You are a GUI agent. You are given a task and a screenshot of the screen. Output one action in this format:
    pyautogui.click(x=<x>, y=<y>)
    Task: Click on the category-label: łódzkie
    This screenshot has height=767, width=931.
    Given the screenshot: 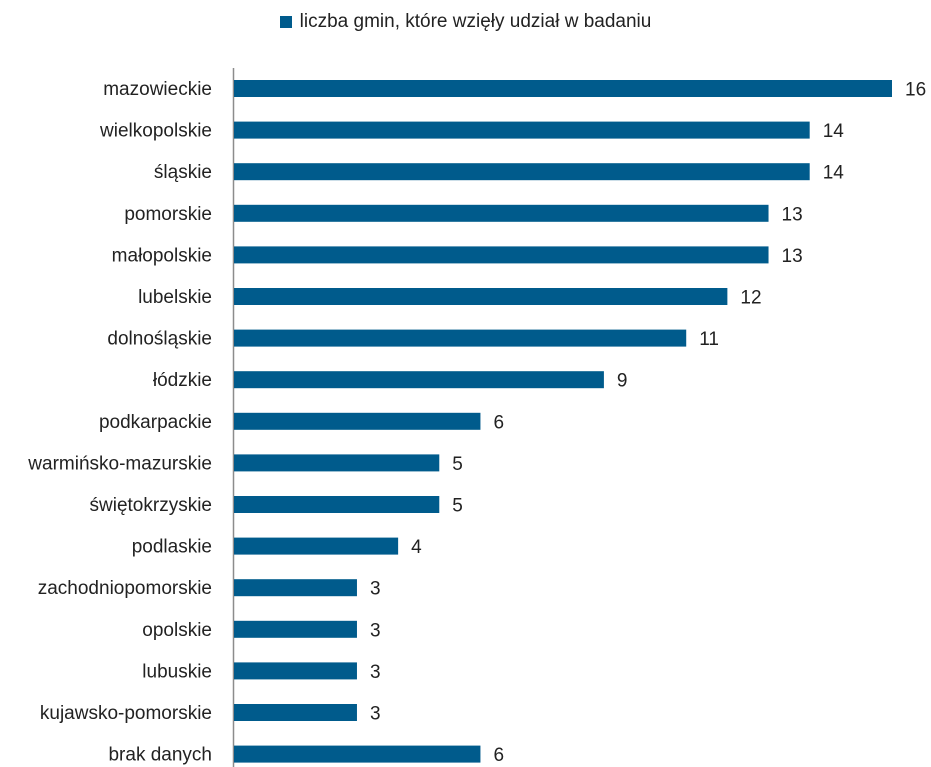 What is the action you would take?
    pyautogui.click(x=182, y=380)
    